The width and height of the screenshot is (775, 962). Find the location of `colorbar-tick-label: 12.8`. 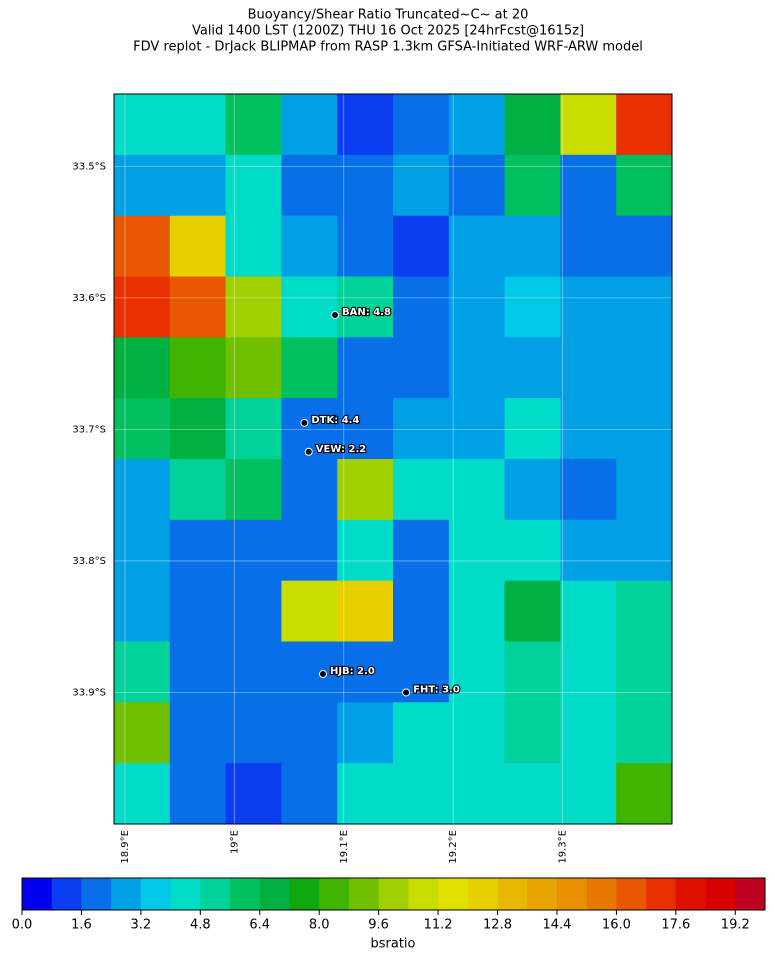

colorbar-tick-label: 12.8 is located at coordinates (497, 925).